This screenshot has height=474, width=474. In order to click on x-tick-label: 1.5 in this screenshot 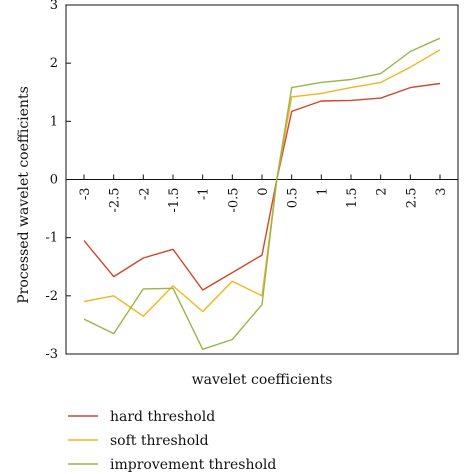, I will do `click(352, 198)`.